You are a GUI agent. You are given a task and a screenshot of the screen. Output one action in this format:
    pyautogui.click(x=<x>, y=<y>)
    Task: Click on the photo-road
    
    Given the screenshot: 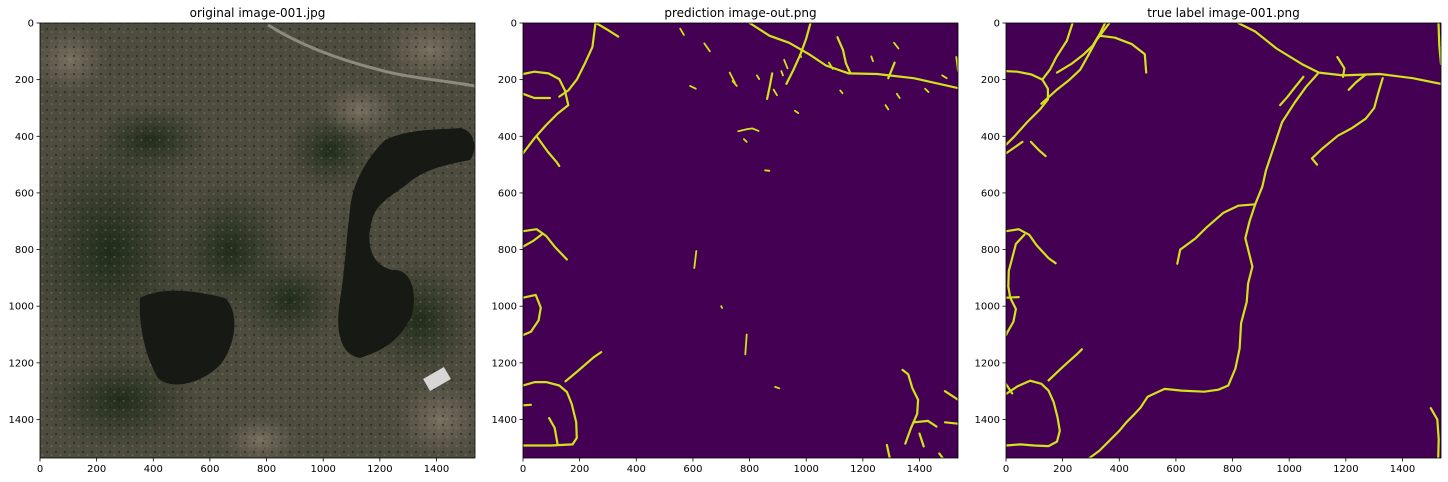 What is the action you would take?
    pyautogui.click(x=371, y=55)
    